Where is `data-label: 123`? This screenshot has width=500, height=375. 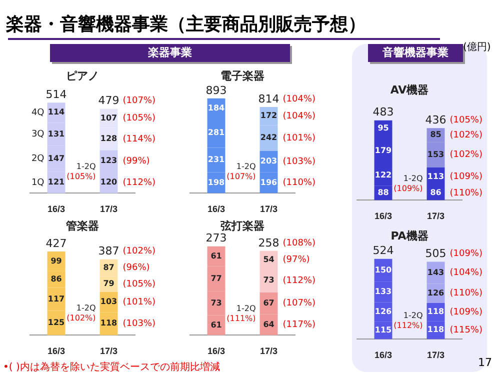 data-label: 123 is located at coordinates (109, 161).